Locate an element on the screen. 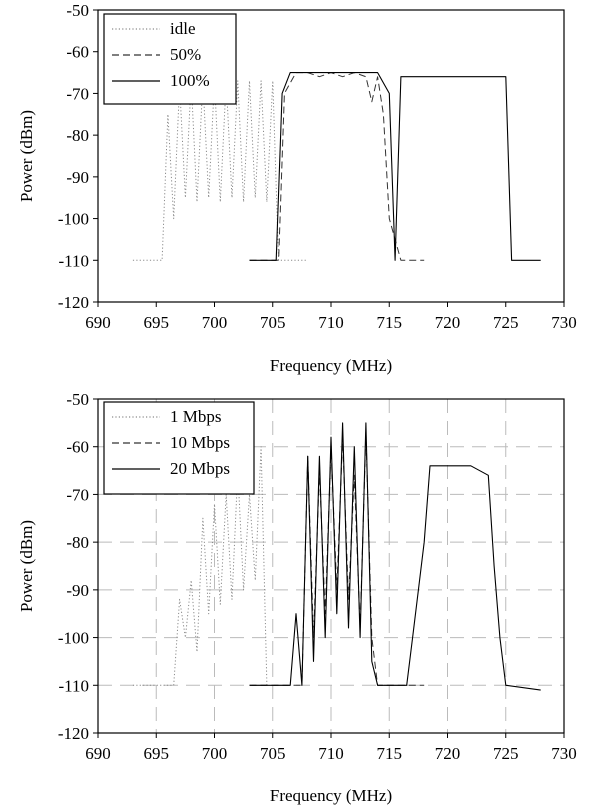 This screenshot has height=807, width=592. legend-label: 100% is located at coordinates (190, 80).